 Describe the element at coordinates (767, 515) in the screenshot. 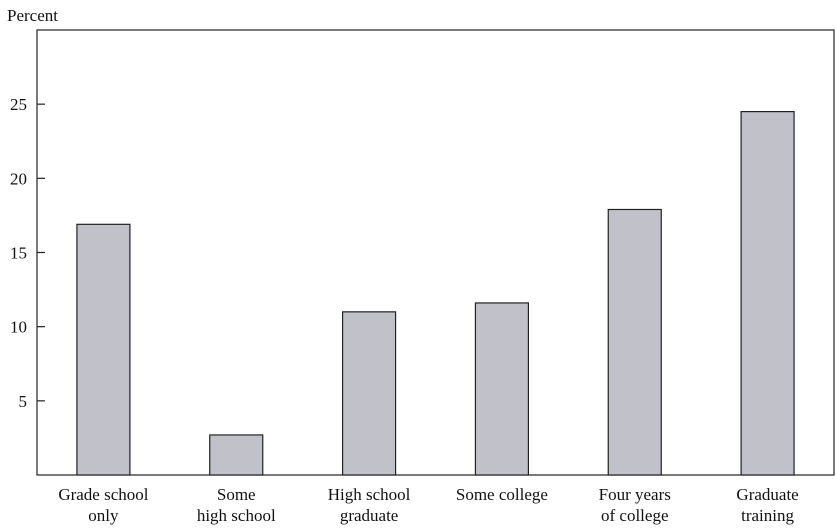

I see `category-label: training` at that location.